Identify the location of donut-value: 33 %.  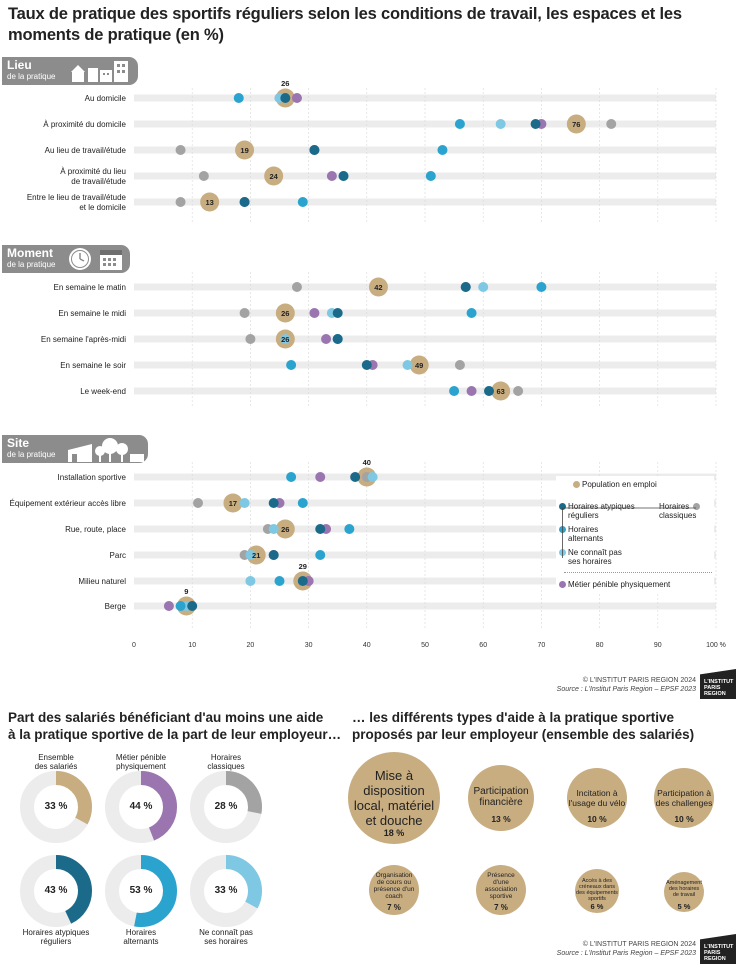
(56, 806).